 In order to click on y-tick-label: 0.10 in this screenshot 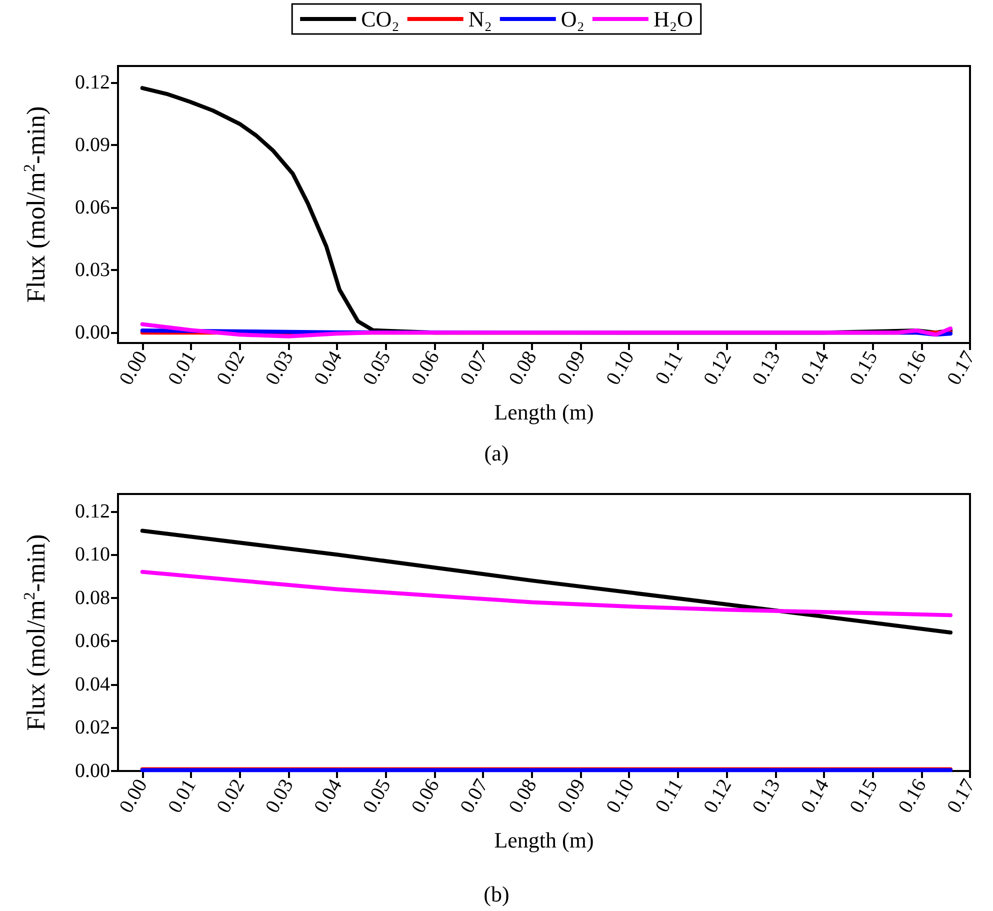, I will do `click(92, 555)`.